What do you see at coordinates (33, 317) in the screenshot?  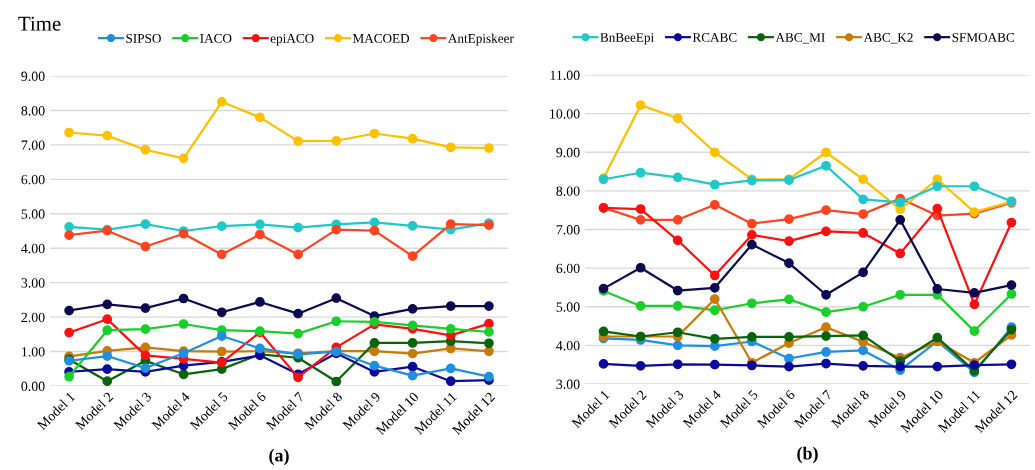 I see `y-tick-label: 2.00` at bounding box center [33, 317].